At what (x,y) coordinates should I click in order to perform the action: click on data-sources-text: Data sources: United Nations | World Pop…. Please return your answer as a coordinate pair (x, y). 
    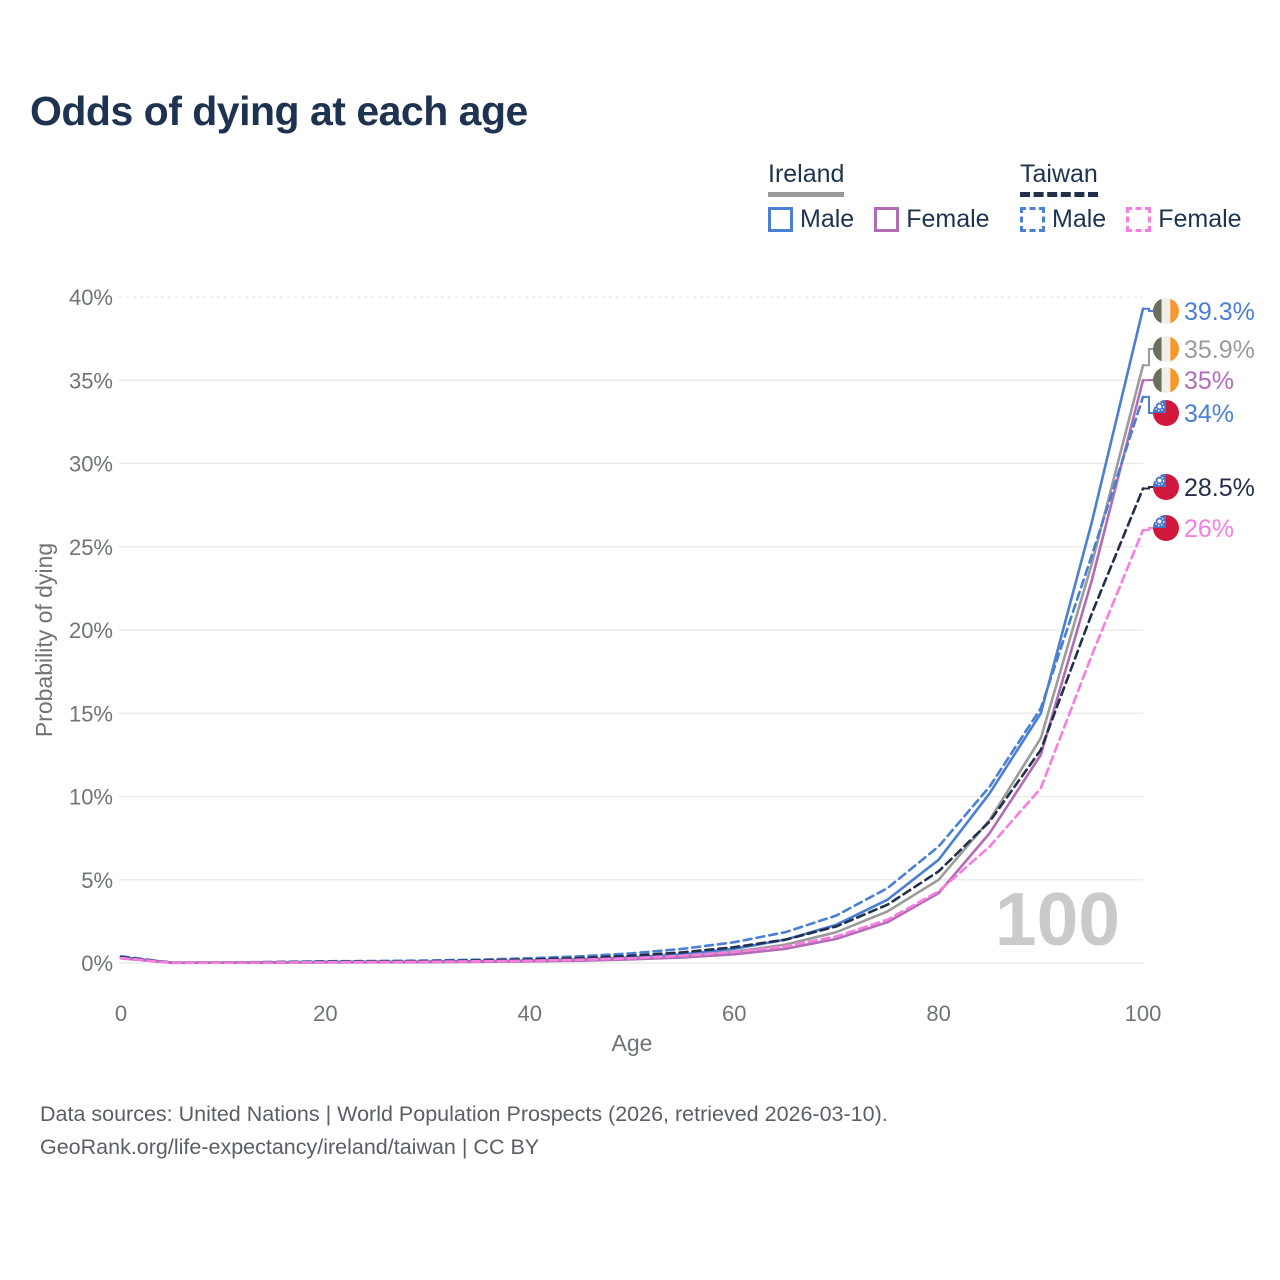
    Looking at the image, I should click on (464, 1114).